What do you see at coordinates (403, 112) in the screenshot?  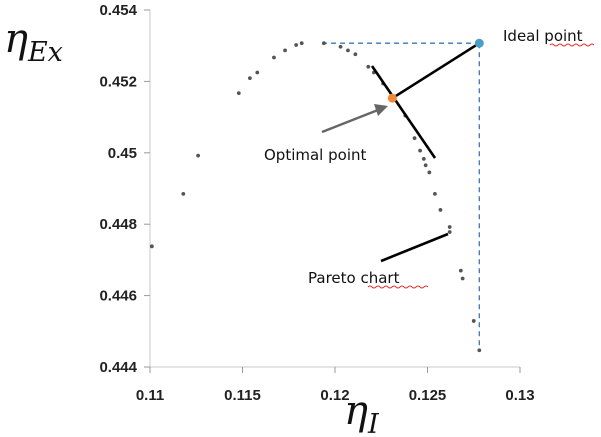 I see `front-tangent-line` at bounding box center [403, 112].